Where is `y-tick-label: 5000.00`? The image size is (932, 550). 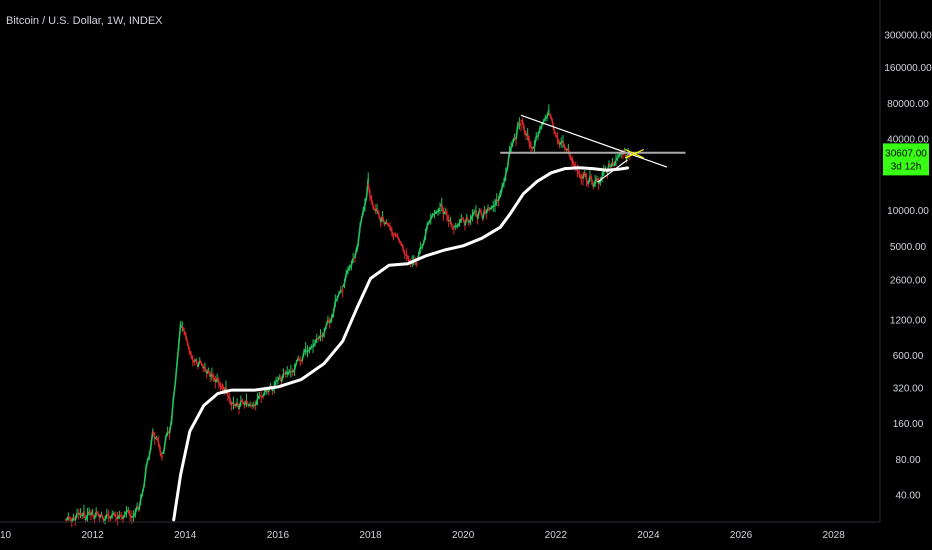
y-tick-label: 5000.00 is located at coordinates (908, 247).